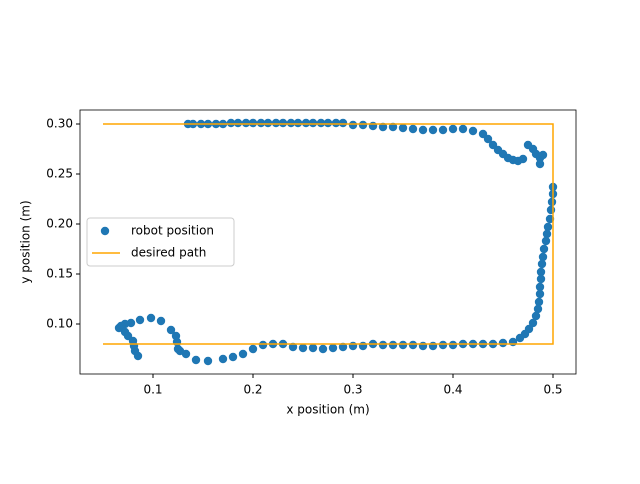  I want to click on y-axis-label: y position (m), so click(26, 241).